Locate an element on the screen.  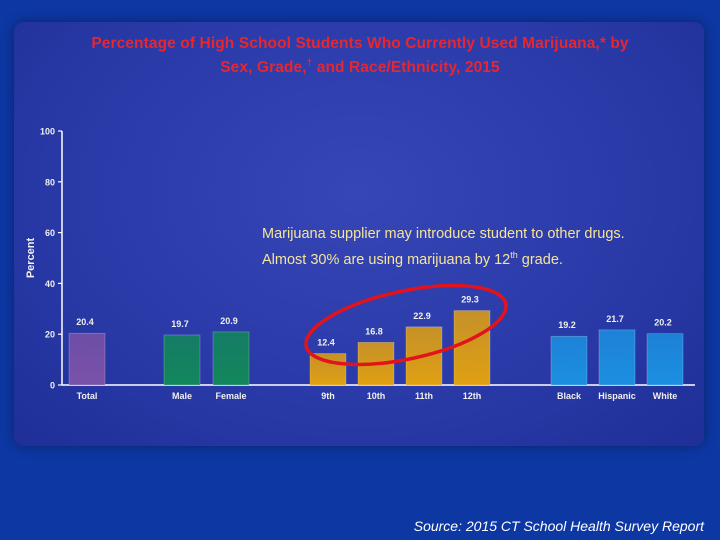
x-category-label: Total is located at coordinates (87, 396).